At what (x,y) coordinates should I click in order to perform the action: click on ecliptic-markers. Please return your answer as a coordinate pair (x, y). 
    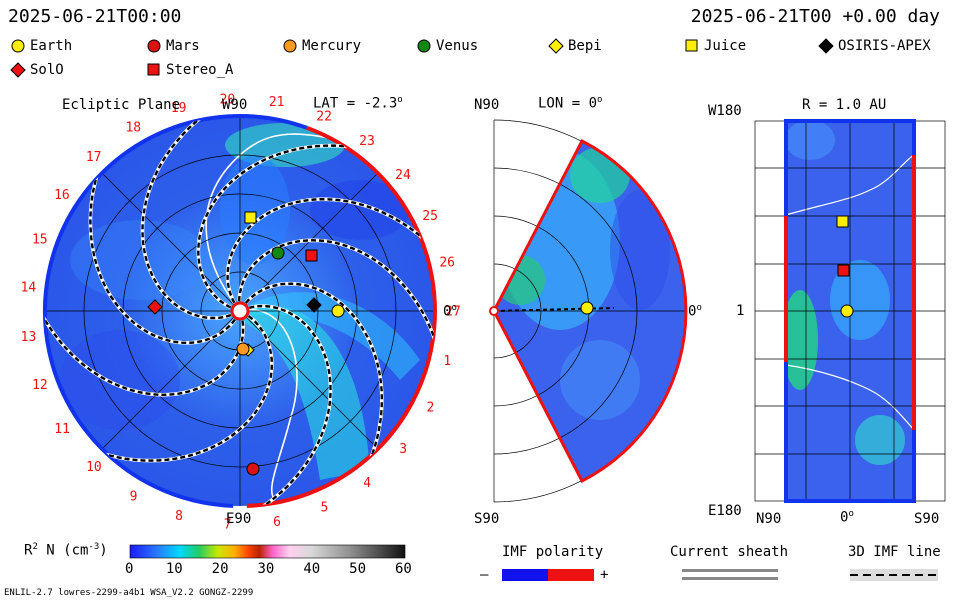
    Looking at the image, I should click on (246, 343).